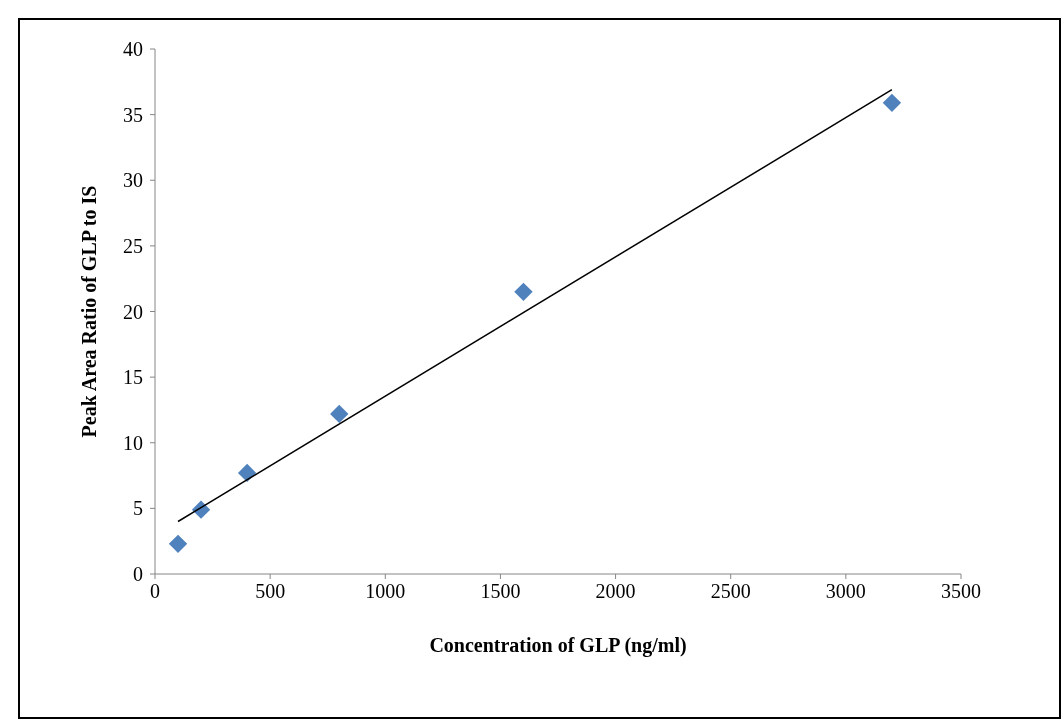 Image resolution: width=1062 pixels, height=720 pixels. What do you see at coordinates (558, 645) in the screenshot?
I see `x-axis-title: Concentration of GLP (ng/ml)` at bounding box center [558, 645].